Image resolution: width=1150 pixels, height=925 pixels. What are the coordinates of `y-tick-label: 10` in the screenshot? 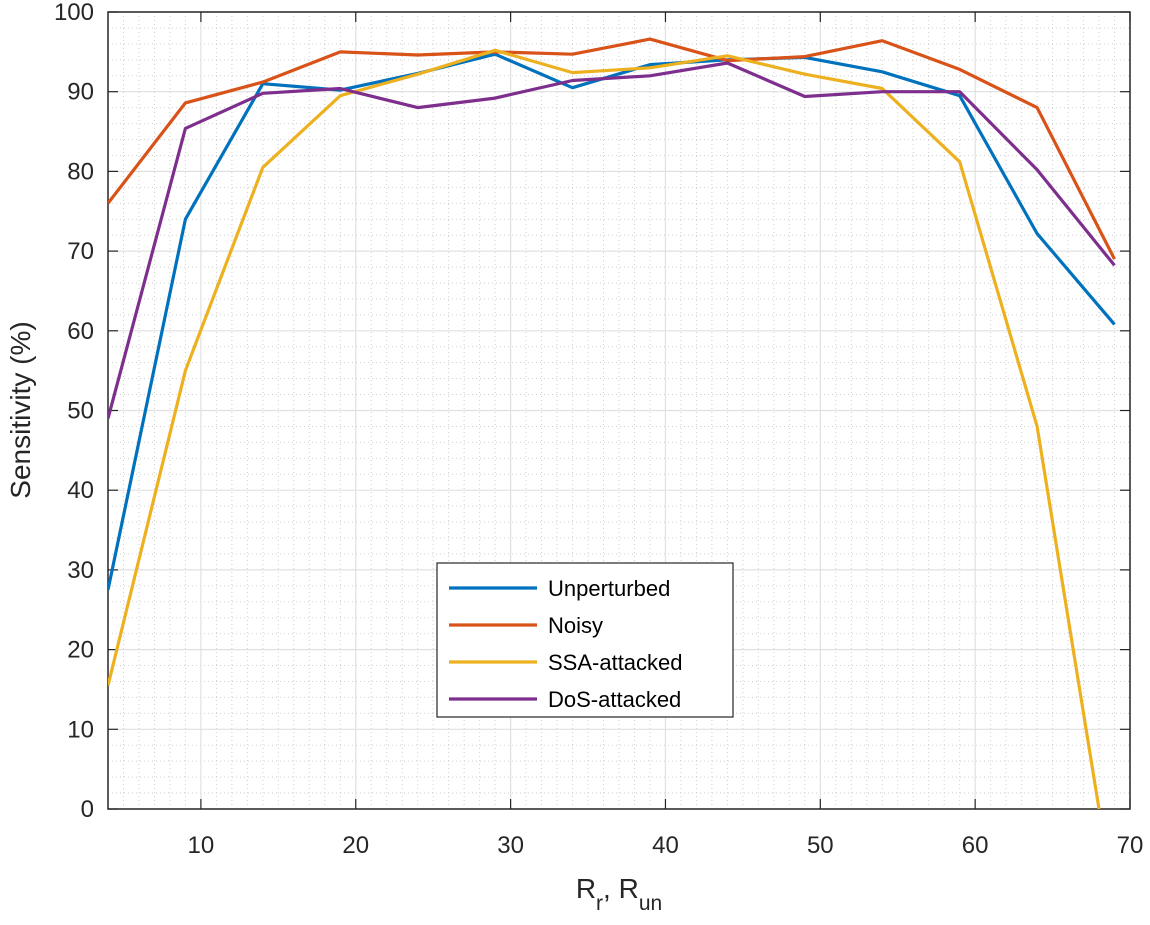 It's located at (80, 729).